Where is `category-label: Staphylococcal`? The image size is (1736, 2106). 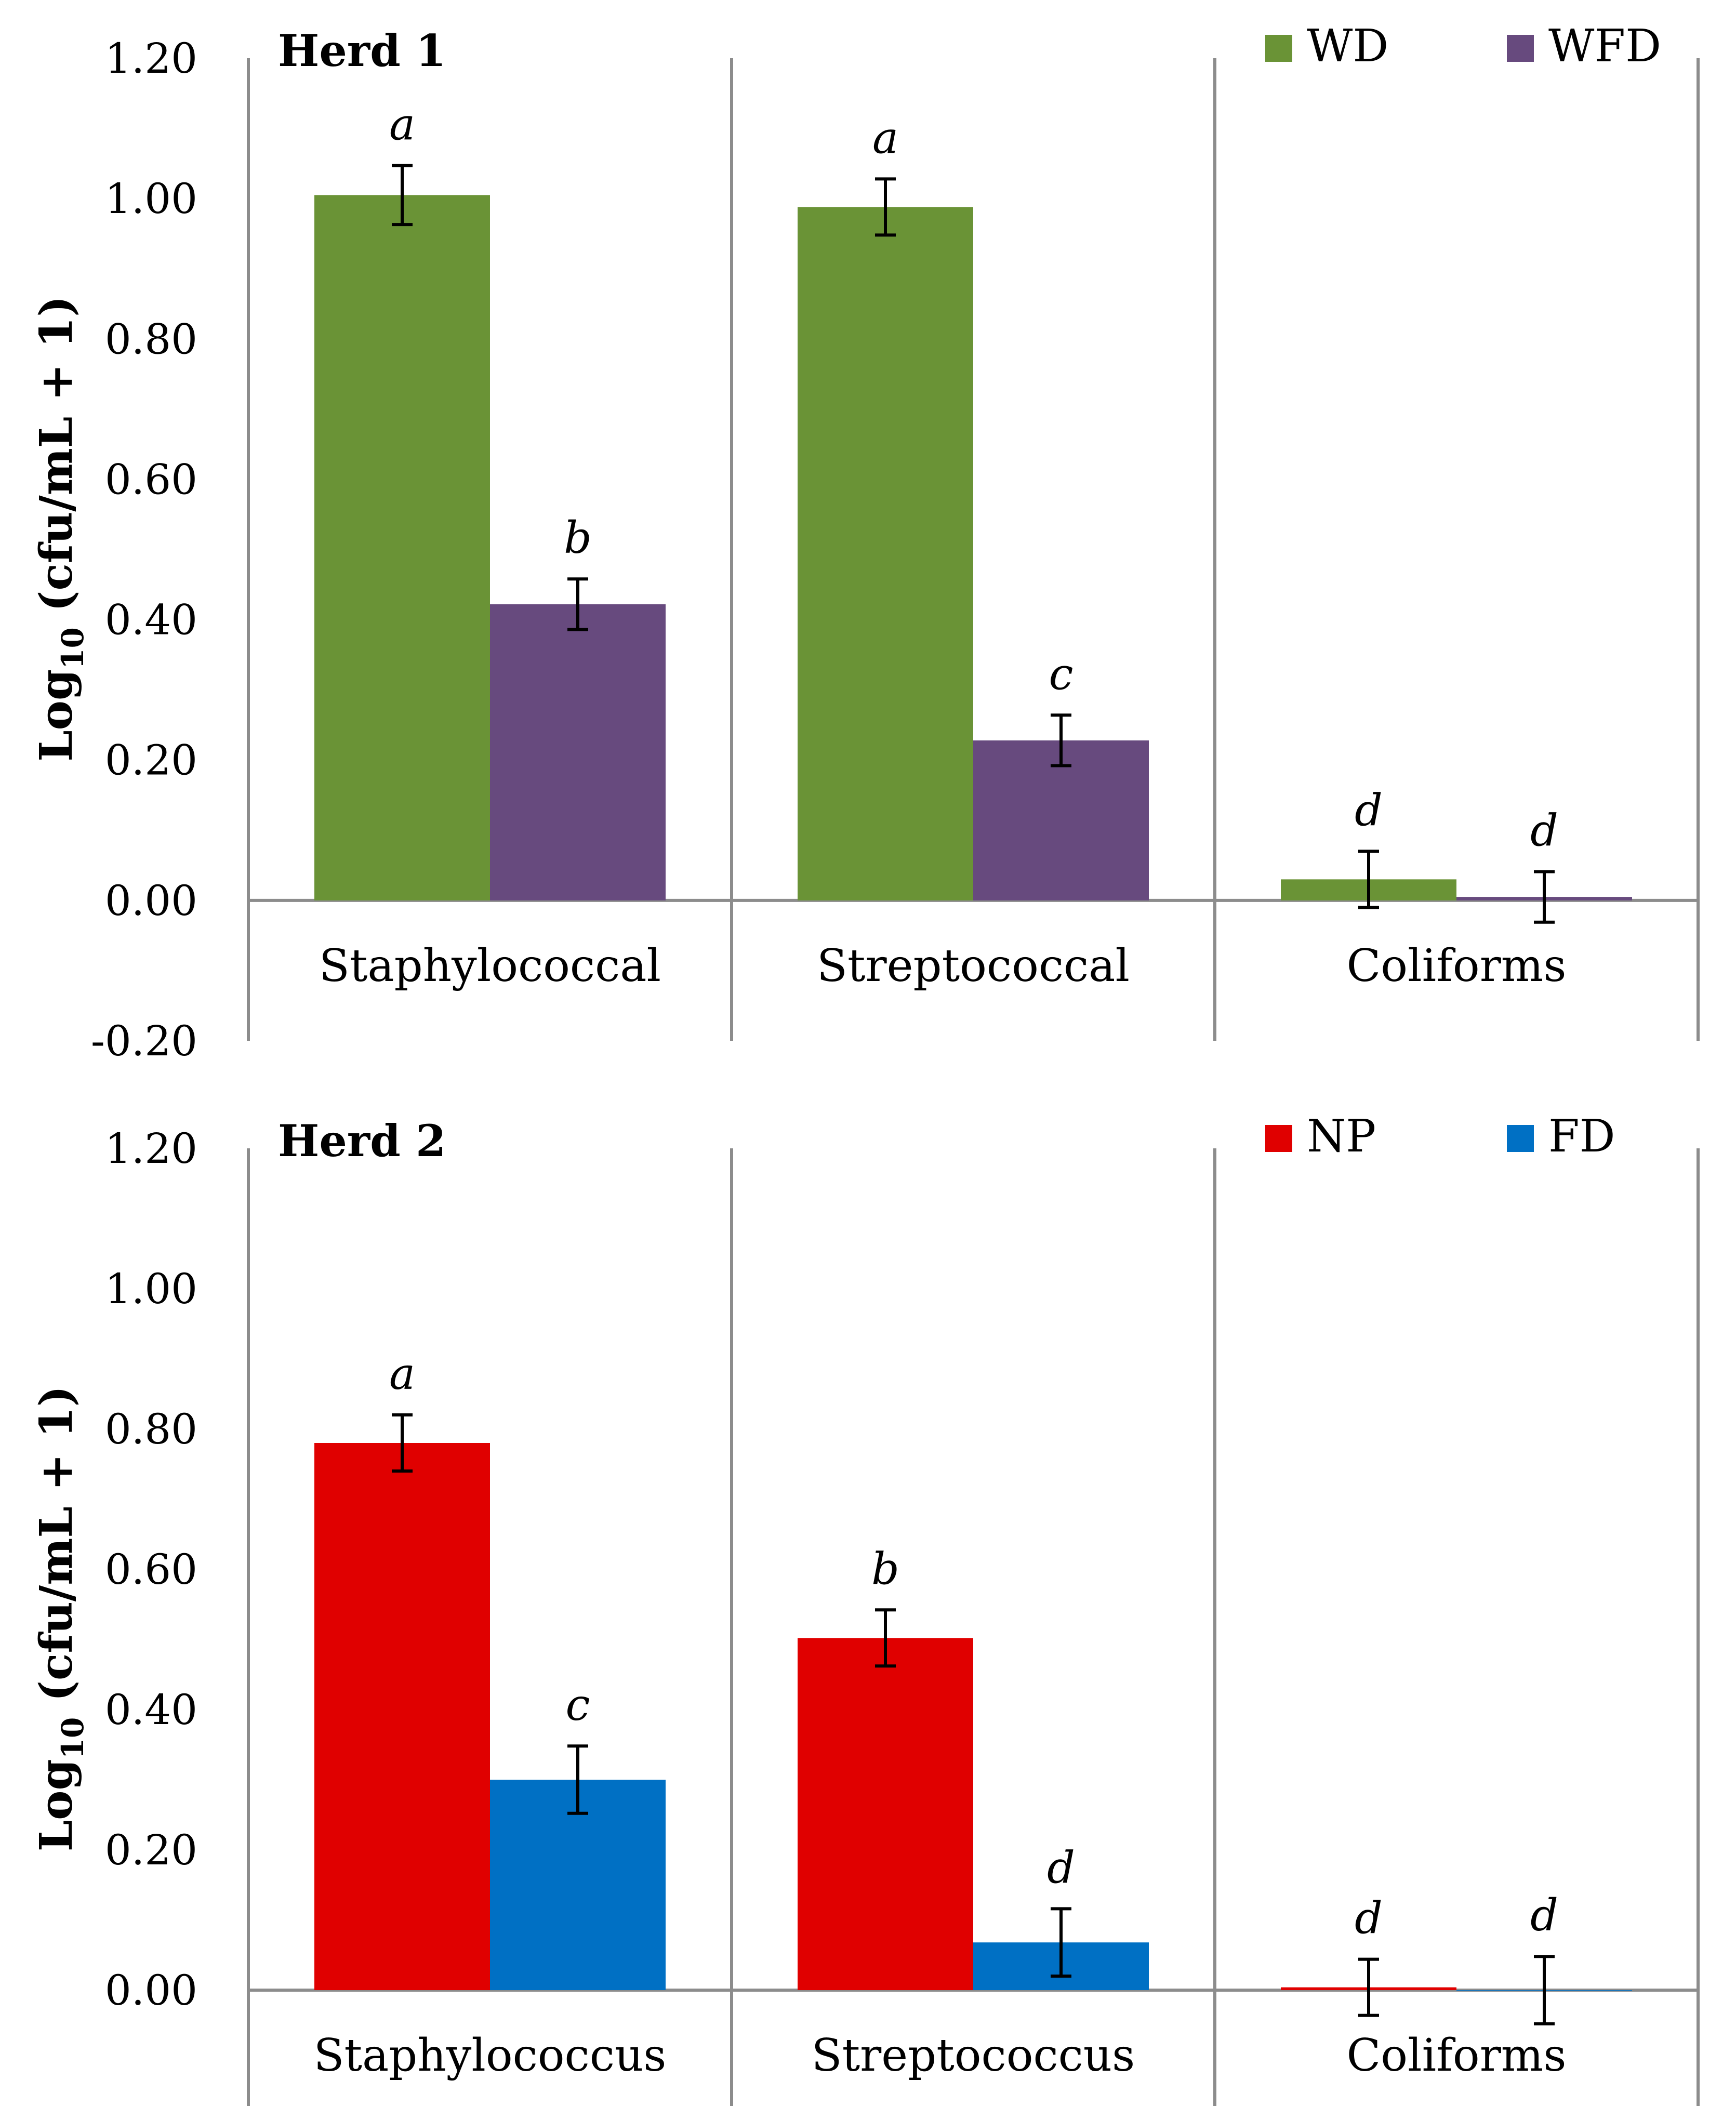
category-label: Staphylococcal is located at coordinates (490, 966).